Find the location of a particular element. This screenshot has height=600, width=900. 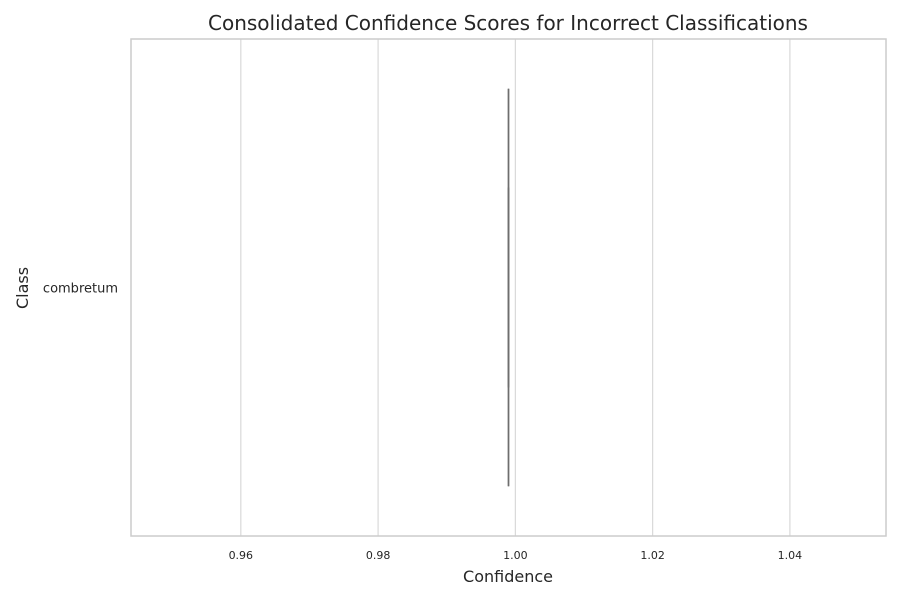

x-tick-label: 1.02 is located at coordinates (652, 555).